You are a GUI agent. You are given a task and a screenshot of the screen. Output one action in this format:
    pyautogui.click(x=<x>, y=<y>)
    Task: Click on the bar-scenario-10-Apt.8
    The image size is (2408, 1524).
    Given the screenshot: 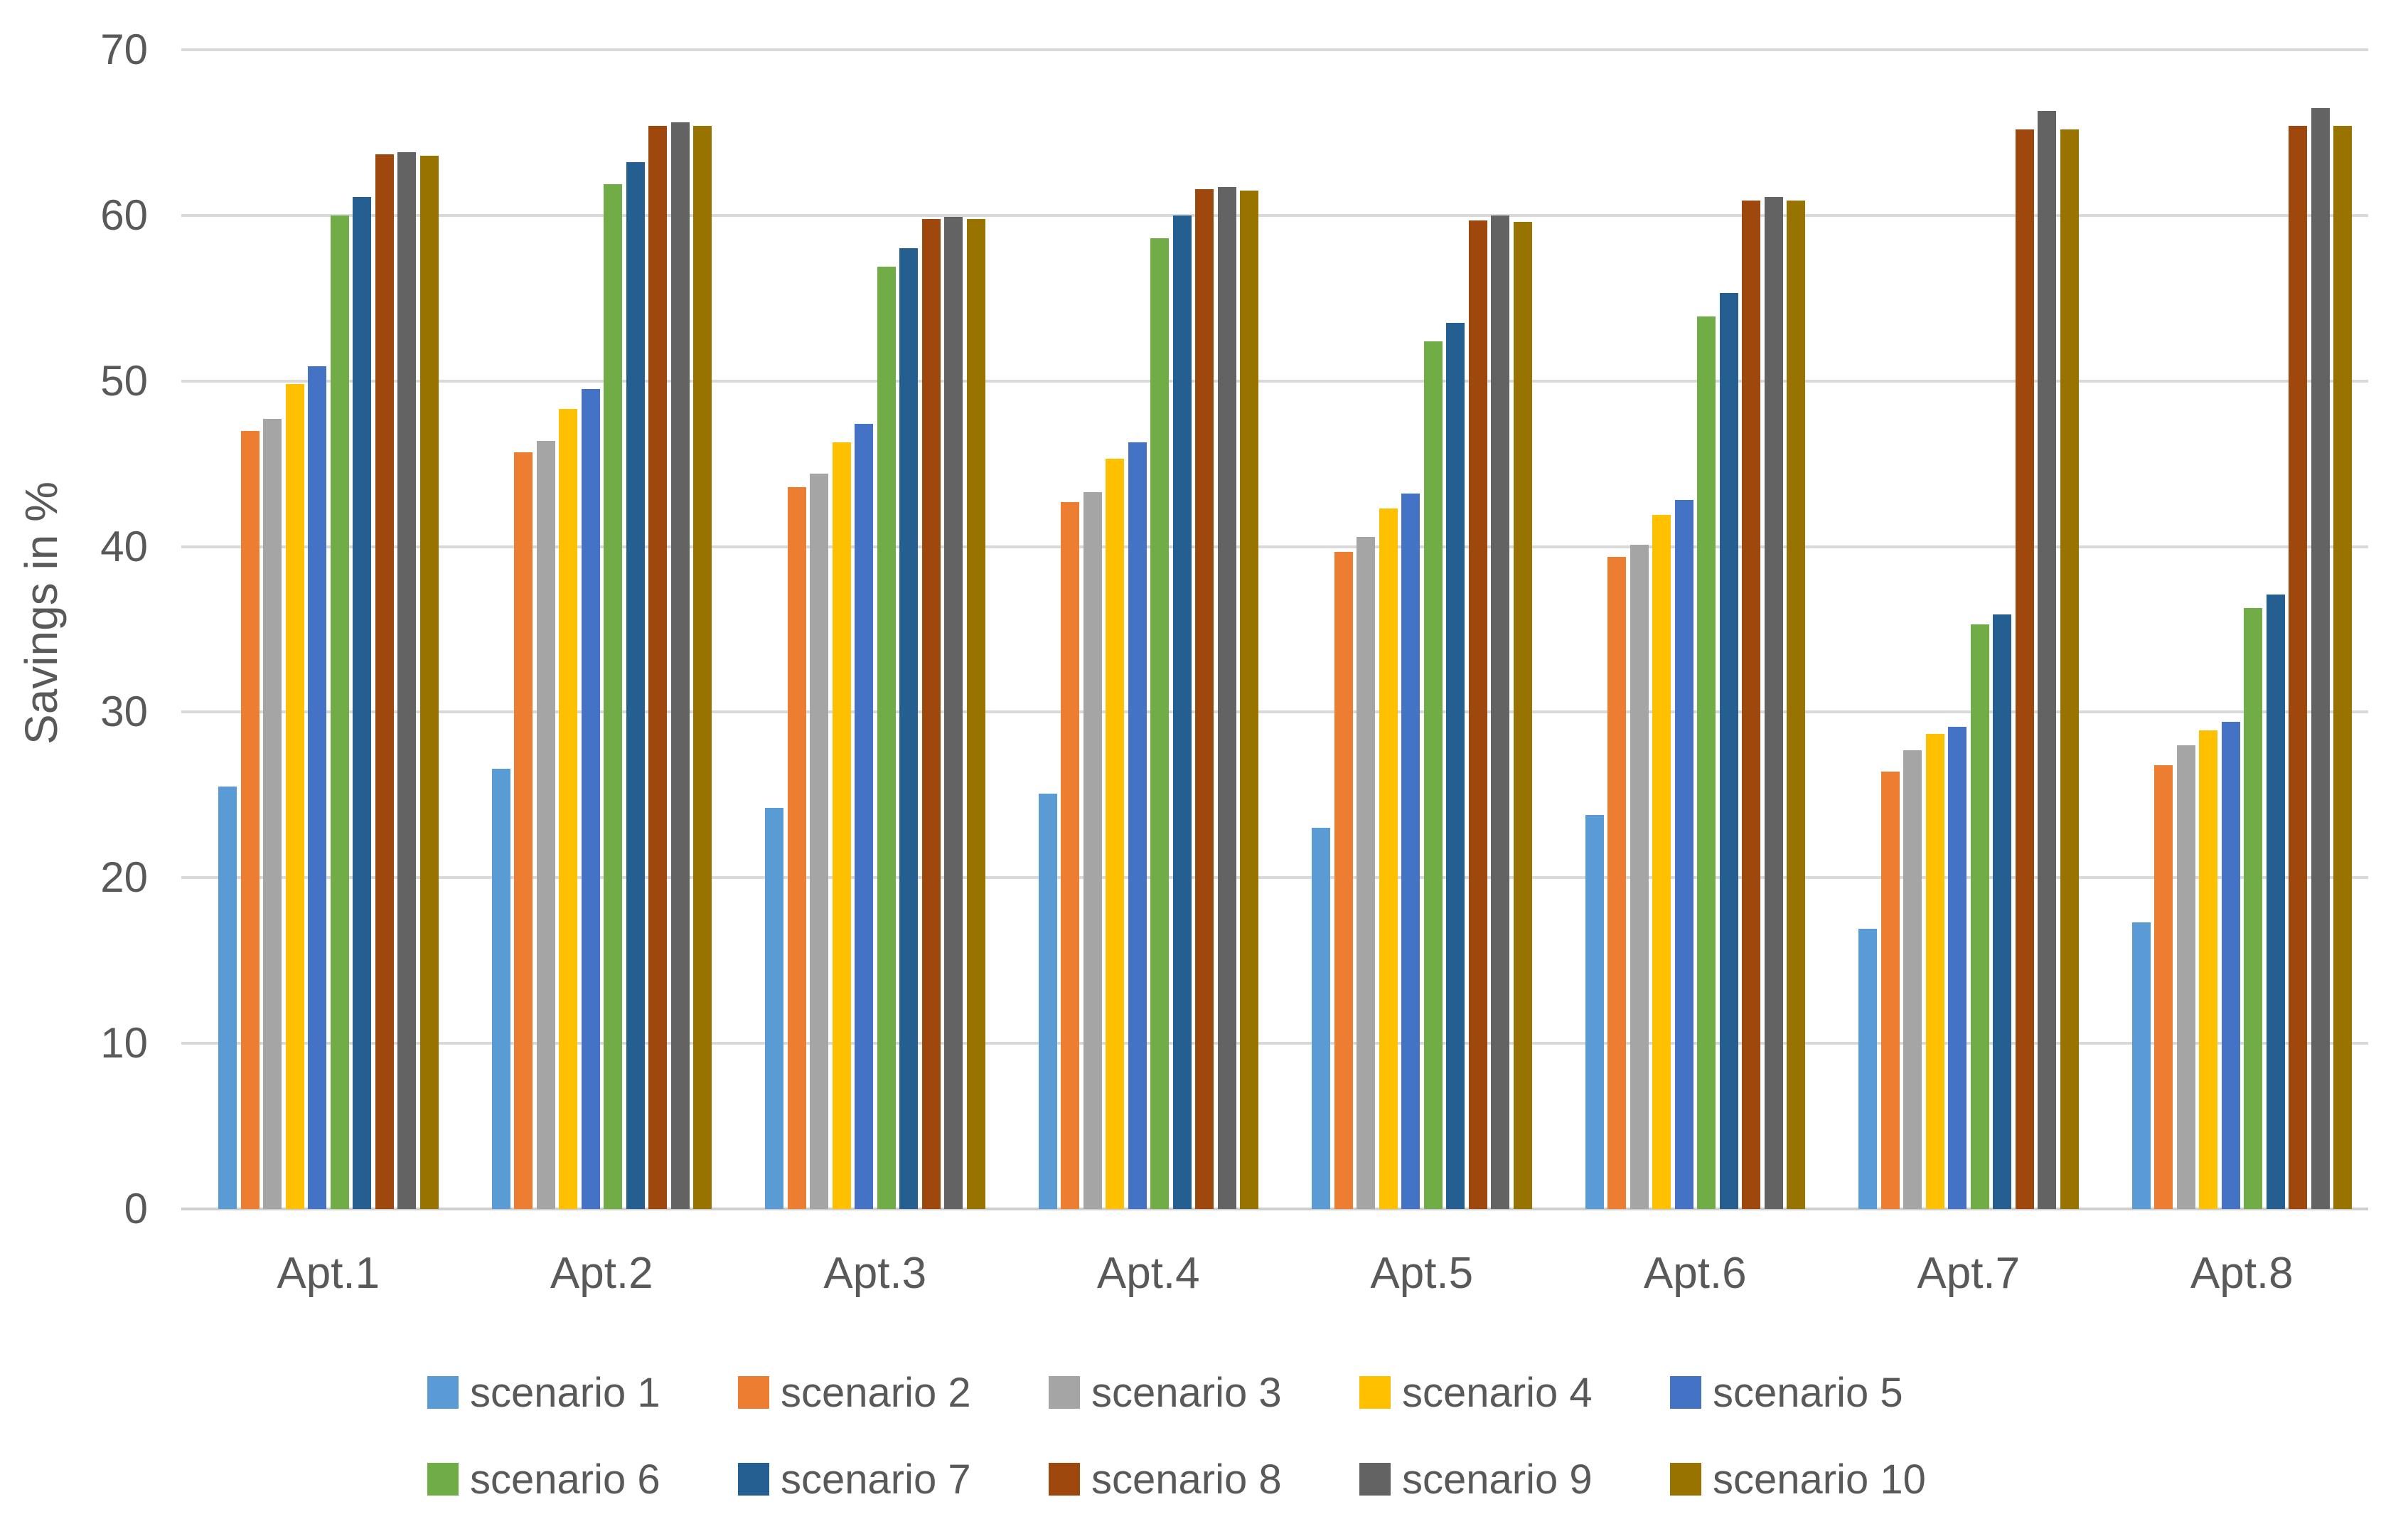 What is the action you would take?
    pyautogui.click(x=2342, y=667)
    